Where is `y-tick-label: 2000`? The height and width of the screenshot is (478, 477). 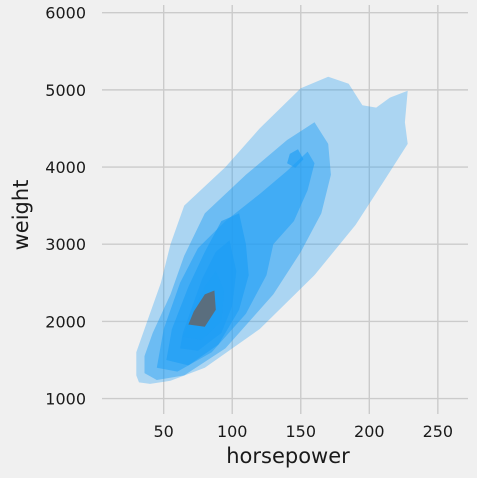 y-tick-label: 2000 is located at coordinates (65, 321).